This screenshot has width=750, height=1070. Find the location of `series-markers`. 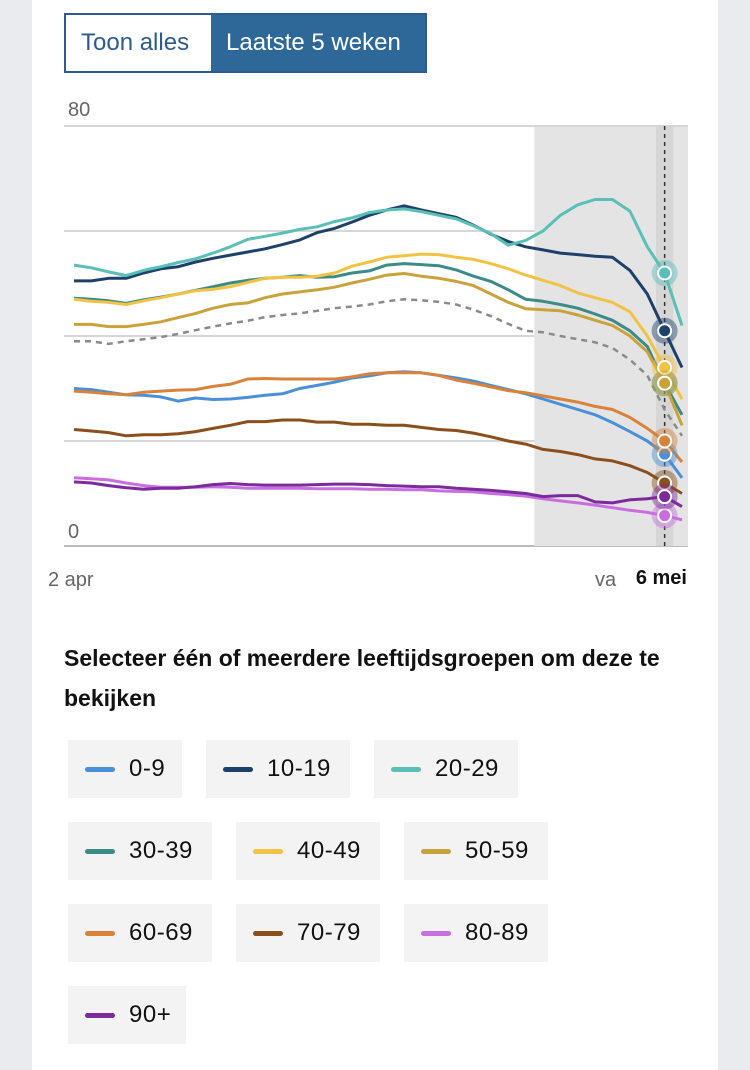

series-markers is located at coordinates (664, 394).